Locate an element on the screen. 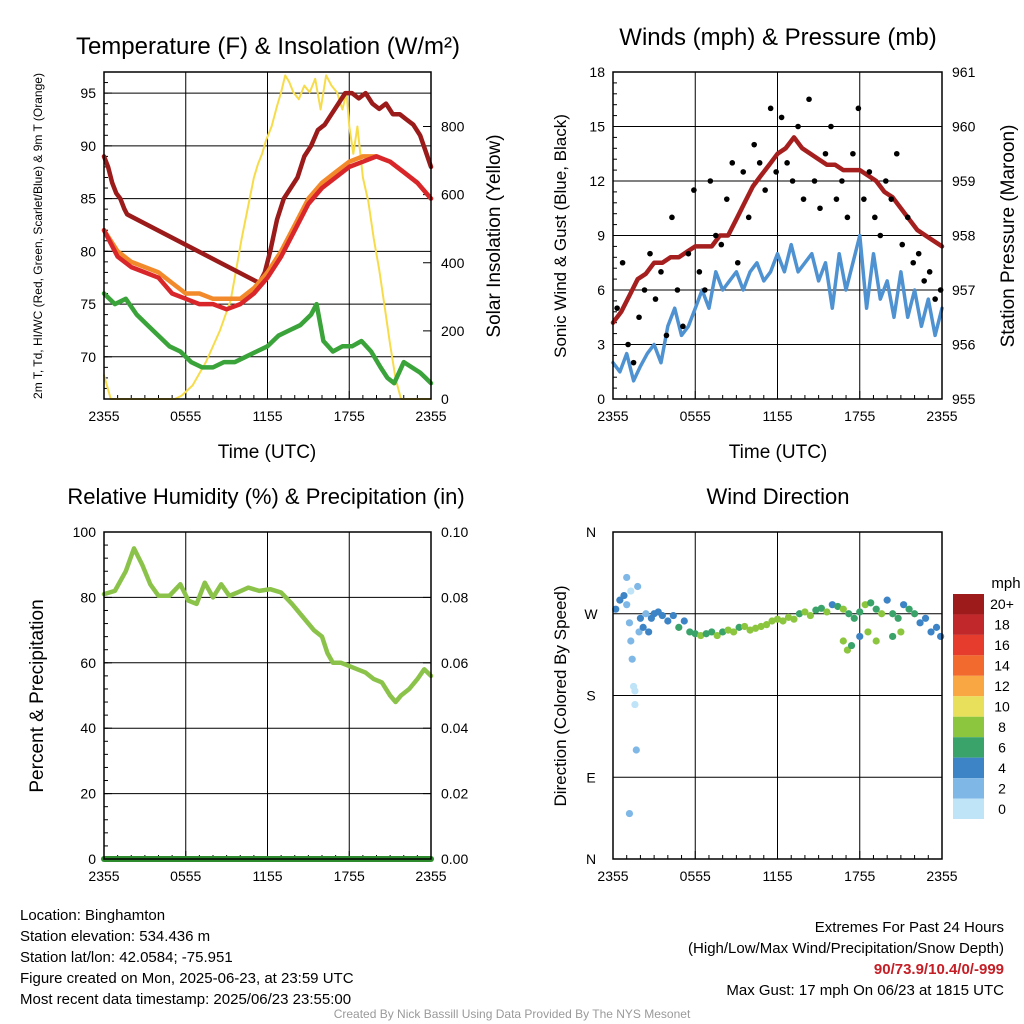 This screenshot has height=1024, width=1024. wind-y-axis-label: Sonic Wind & Gust (Blue, Black) is located at coordinates (560, 236).